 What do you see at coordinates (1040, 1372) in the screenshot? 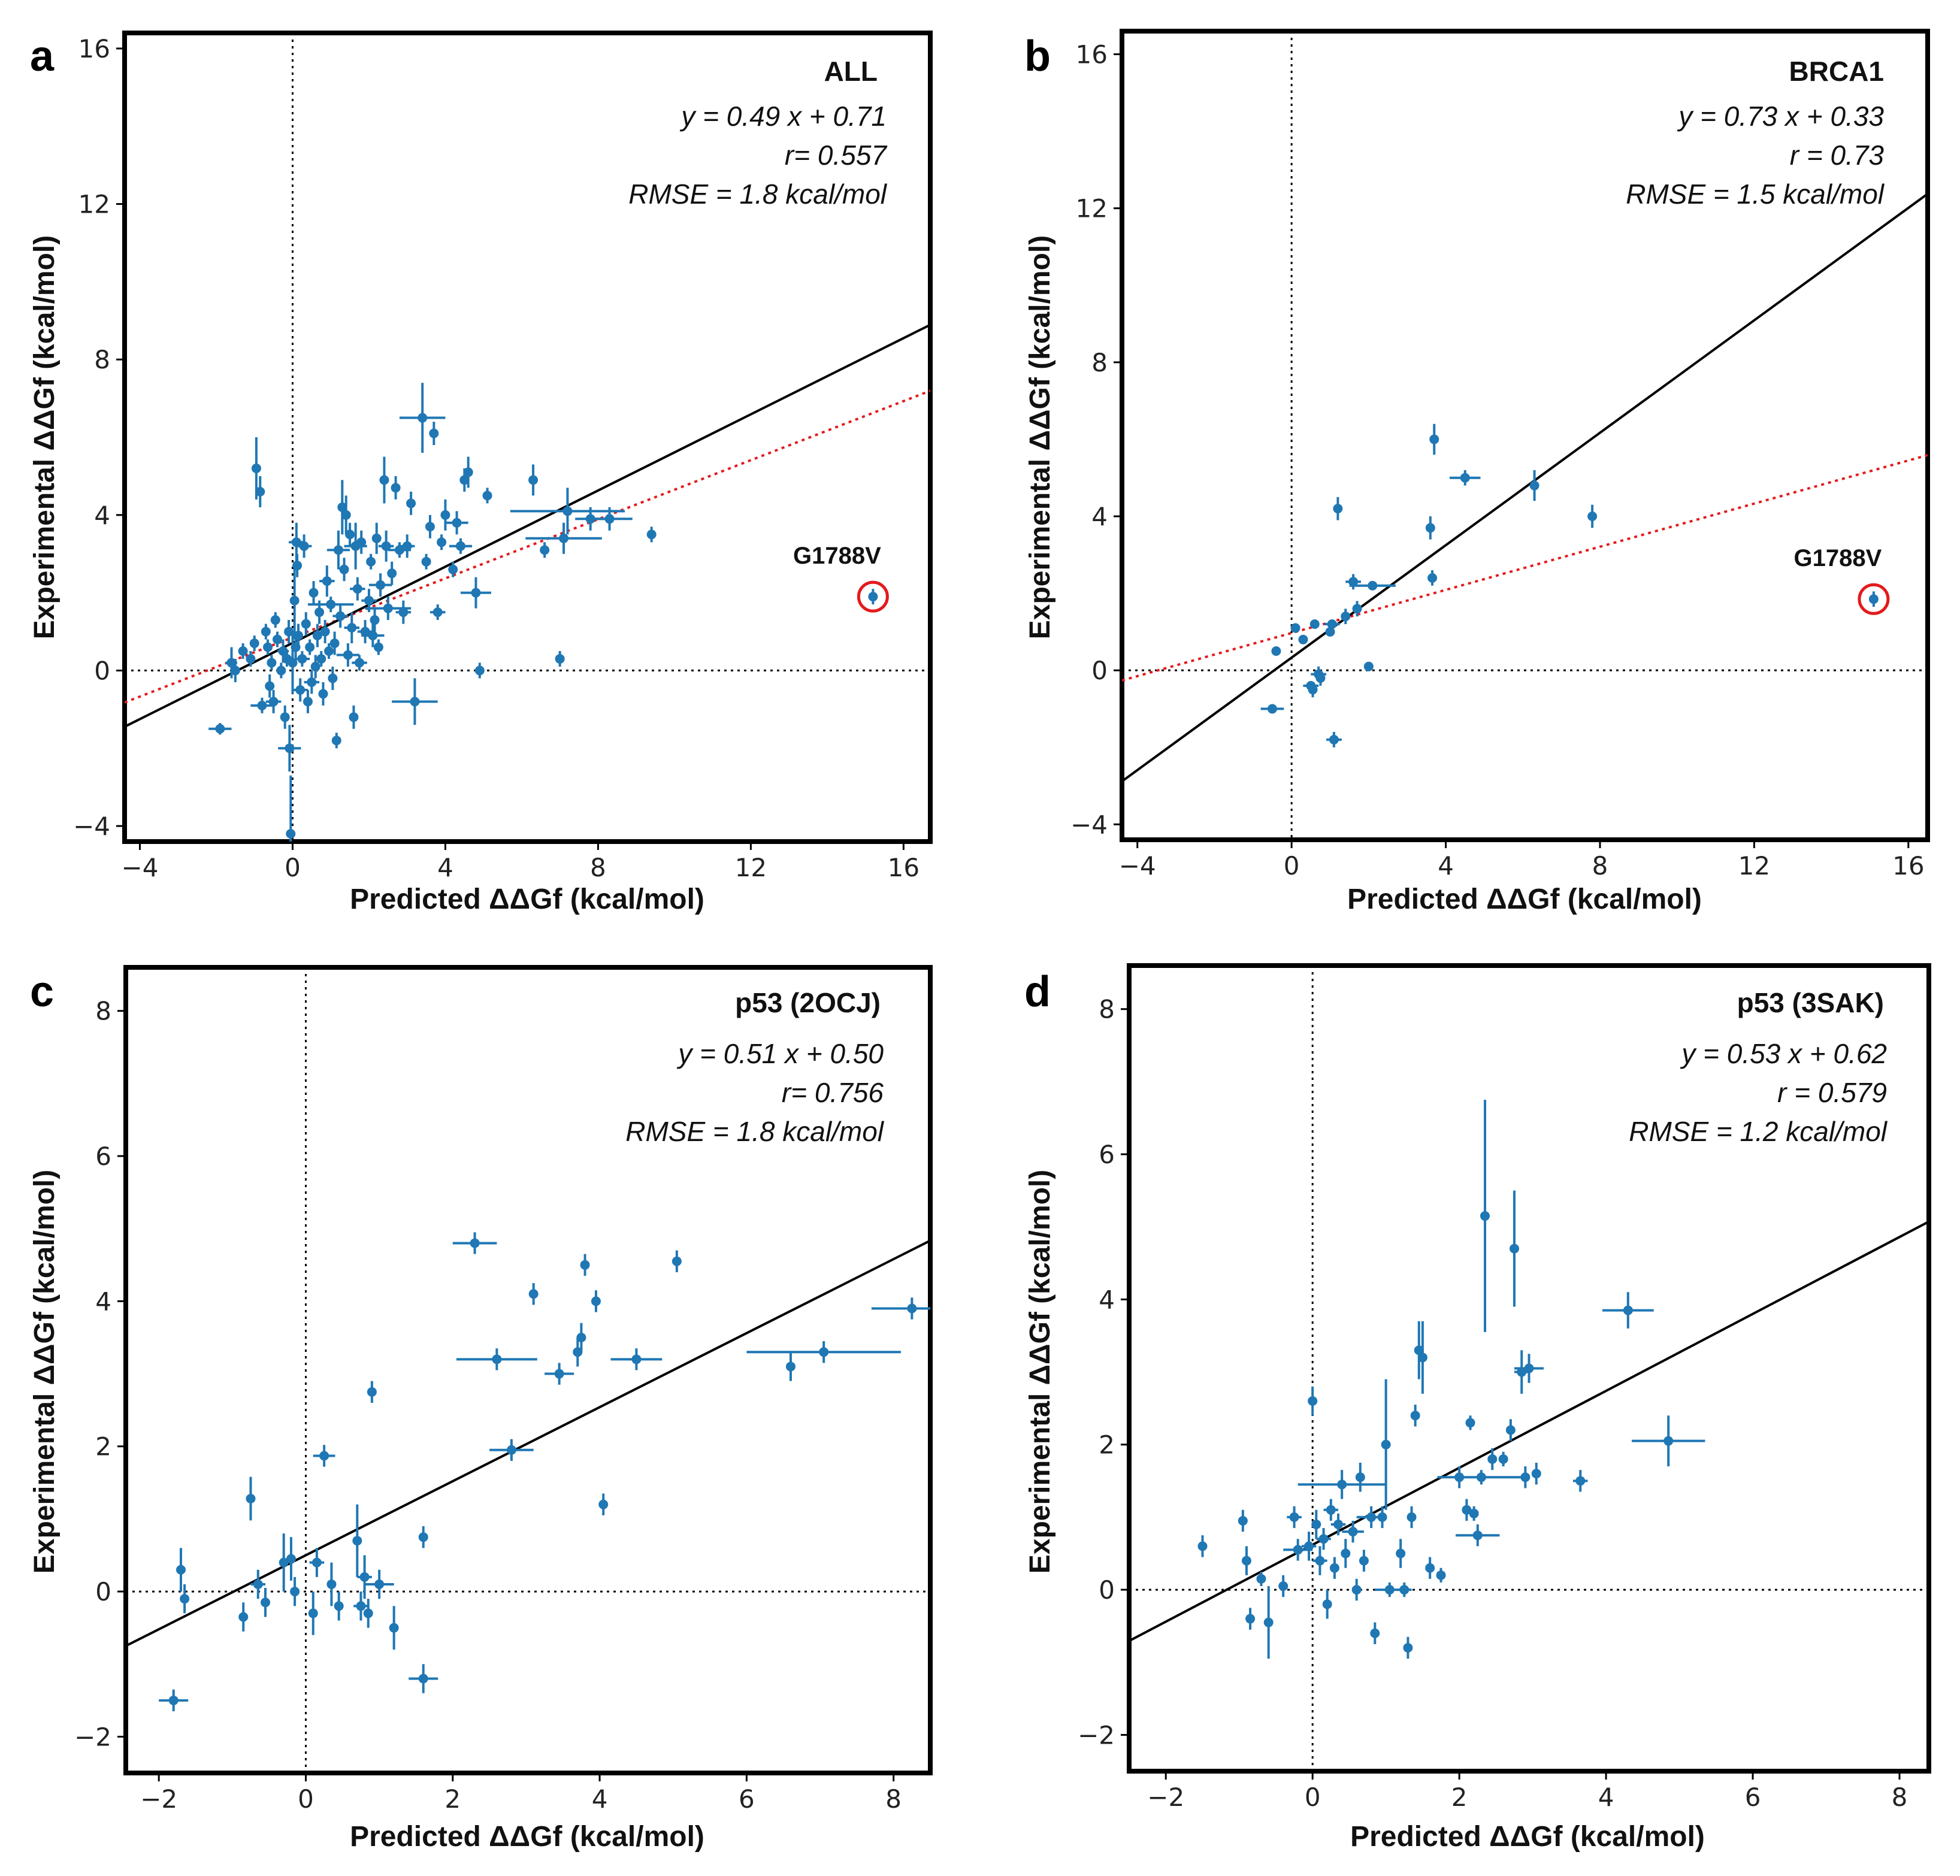
I see `panel-d-y-axis-label: Experimental ΔΔGf (kcal/mol)` at bounding box center [1040, 1372].